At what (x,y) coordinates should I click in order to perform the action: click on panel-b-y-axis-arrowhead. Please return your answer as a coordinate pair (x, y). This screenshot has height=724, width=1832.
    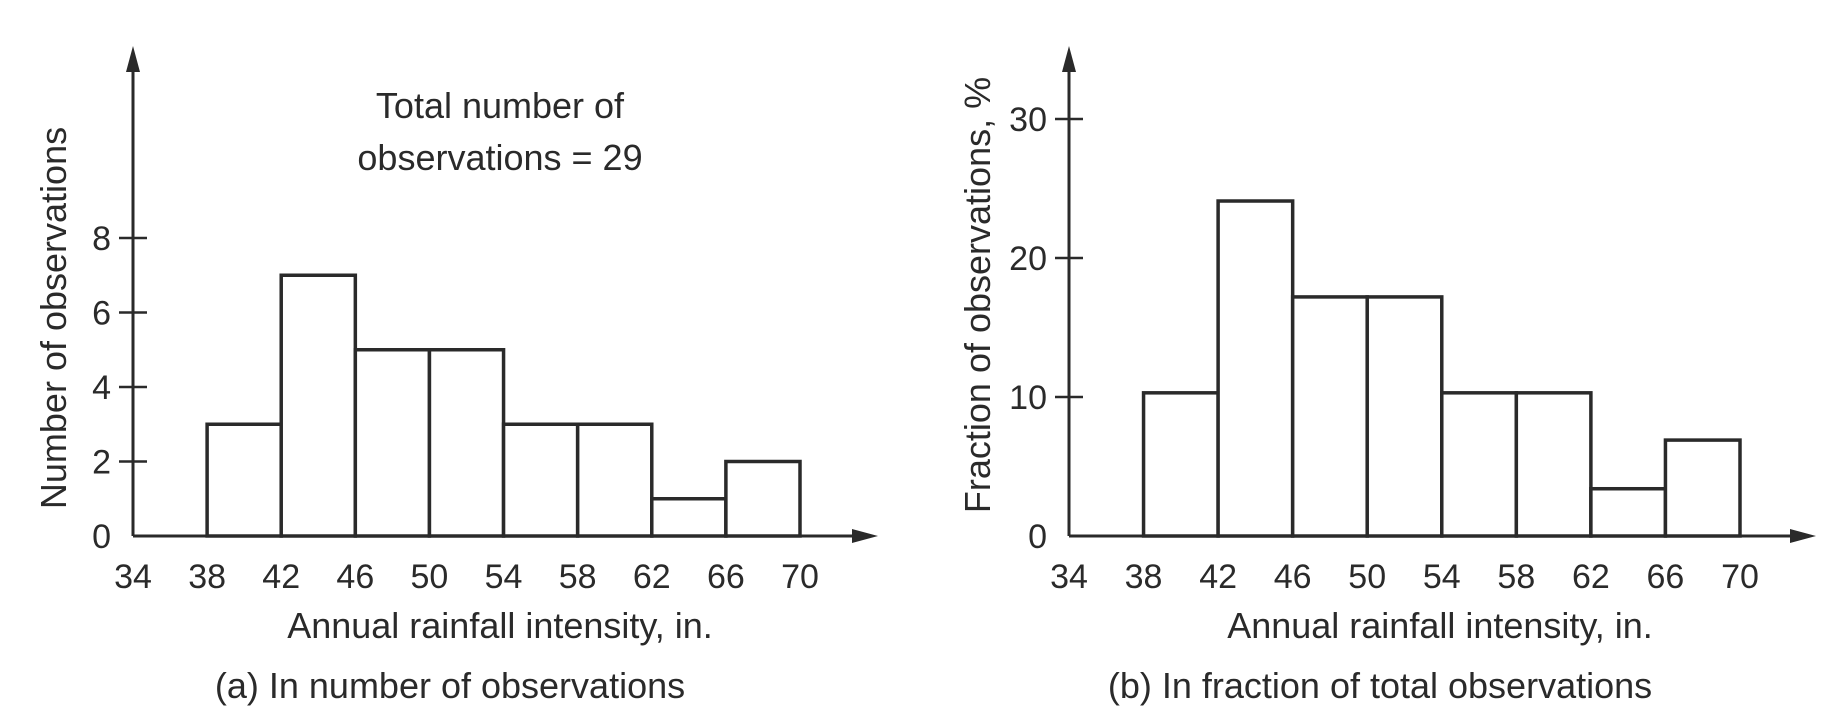
    Looking at the image, I should click on (1069, 59).